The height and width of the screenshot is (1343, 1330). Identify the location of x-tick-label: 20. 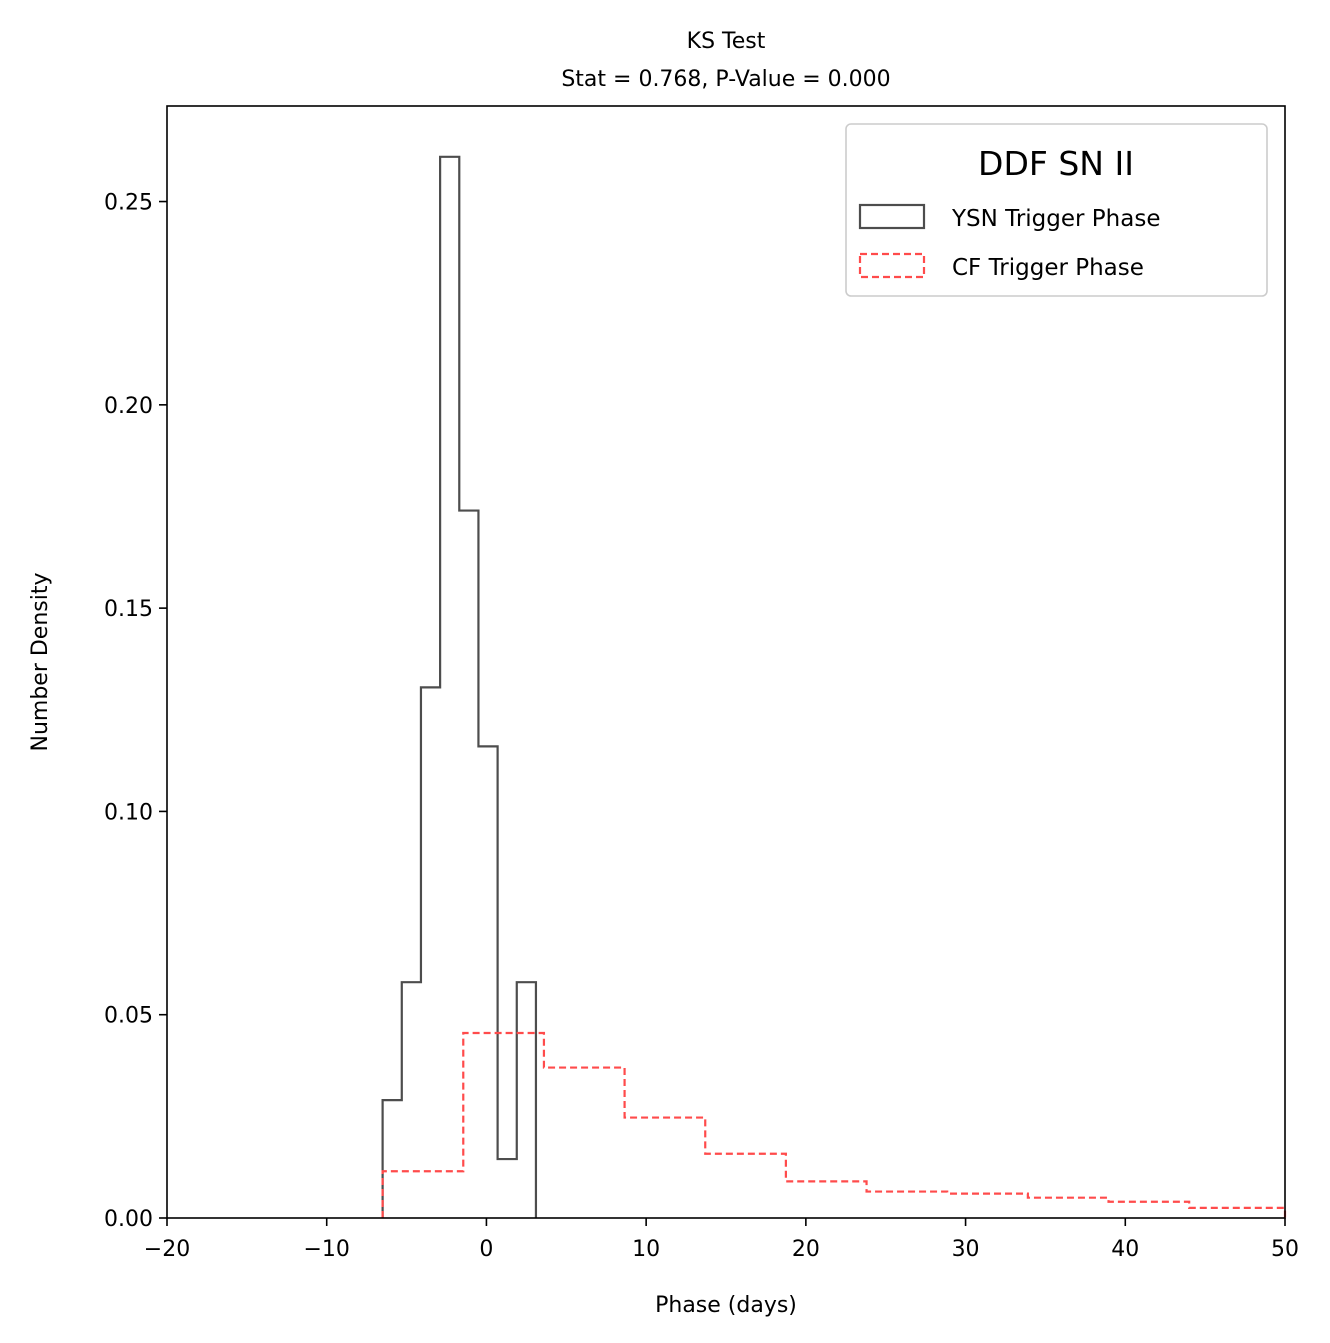
(806, 1249).